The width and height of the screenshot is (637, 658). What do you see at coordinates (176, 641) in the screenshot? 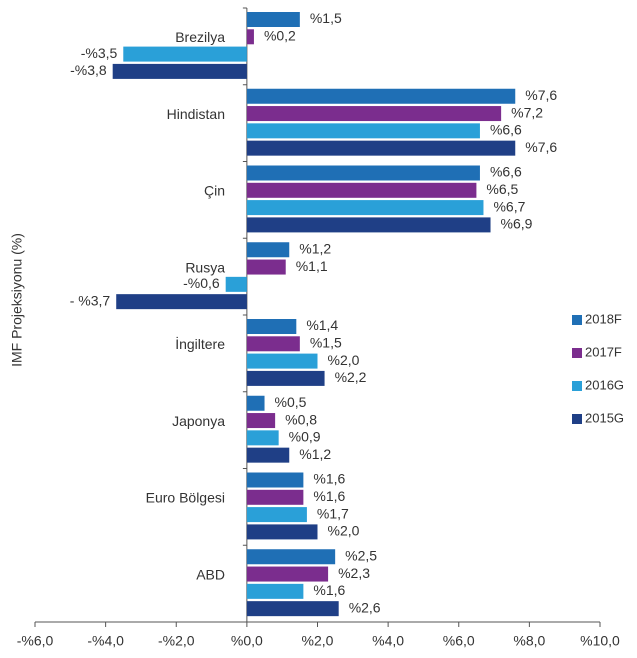
I see `x-tick-label: -%2,0` at bounding box center [176, 641].